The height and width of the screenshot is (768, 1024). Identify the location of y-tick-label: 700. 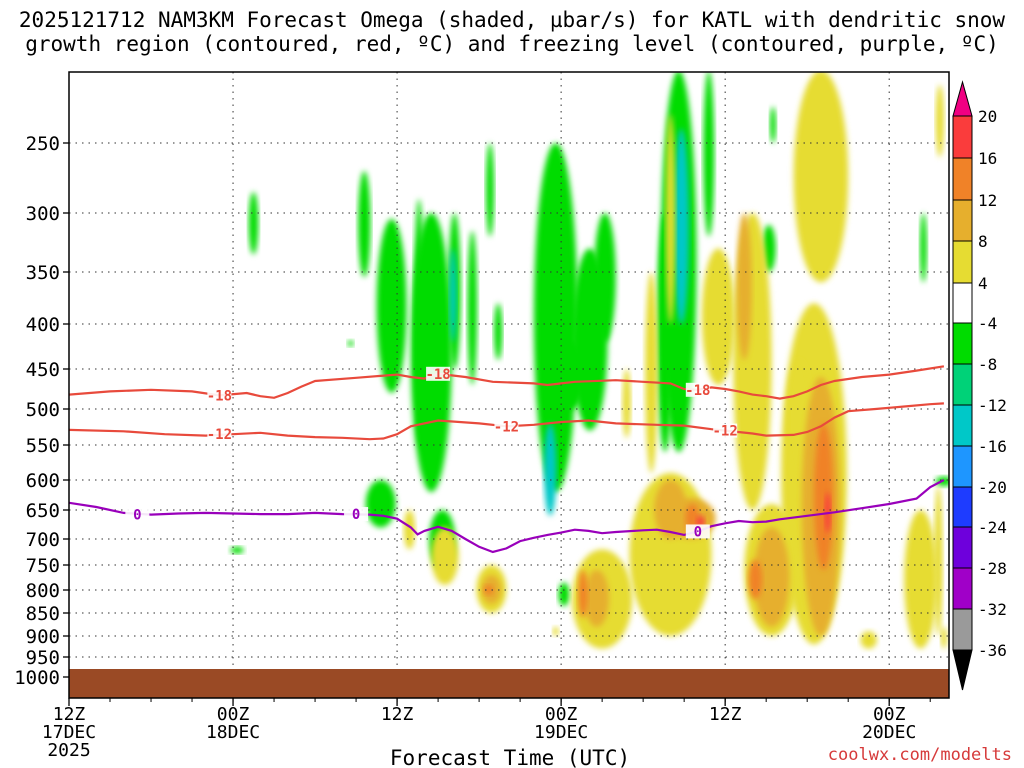
(43, 540).